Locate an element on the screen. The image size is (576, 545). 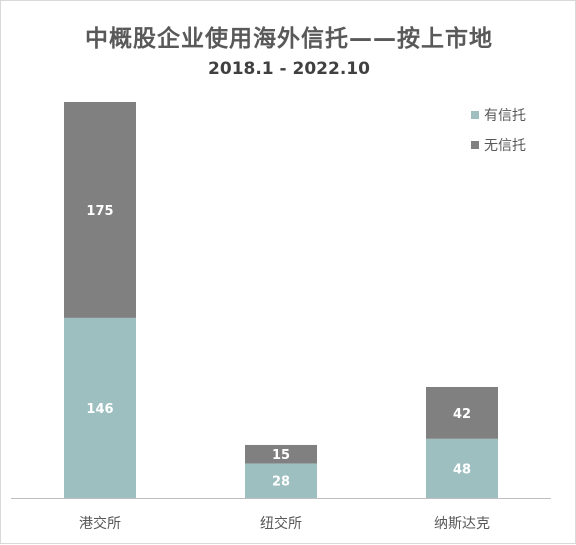
data-label: 146 is located at coordinates (99, 409).